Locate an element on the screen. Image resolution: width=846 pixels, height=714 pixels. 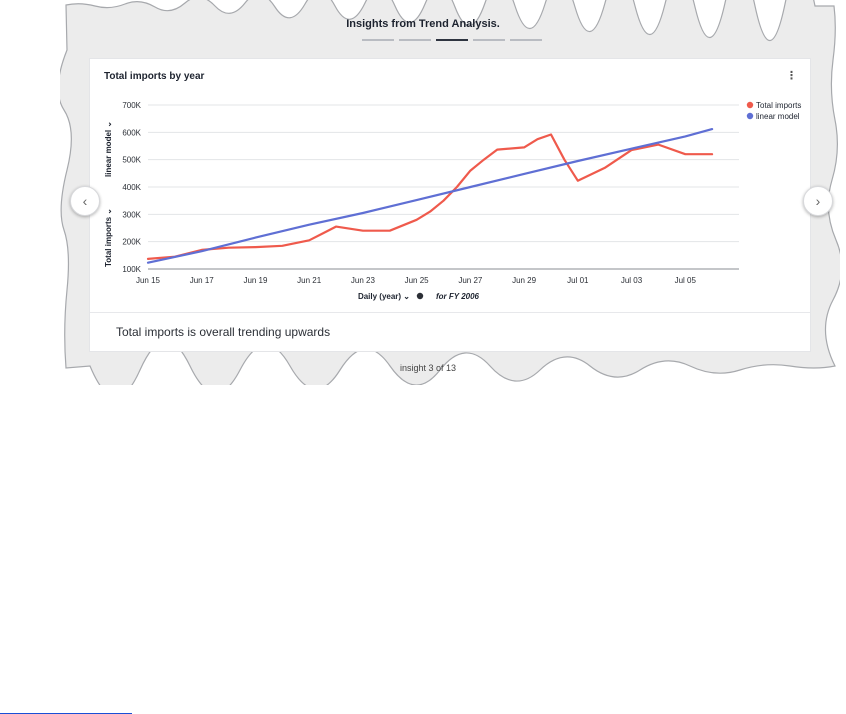
legend-label: linear model is located at coordinates (778, 116).